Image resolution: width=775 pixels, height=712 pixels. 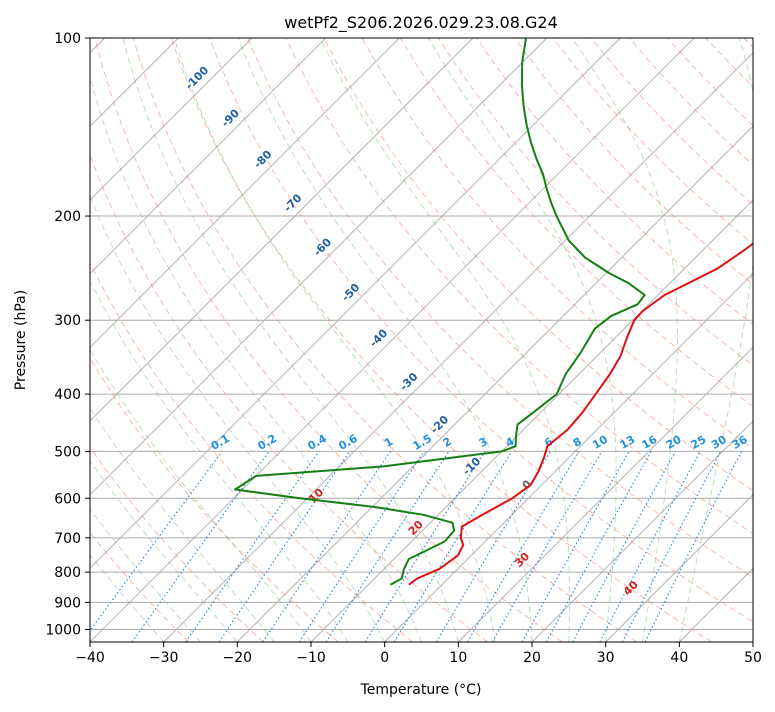 What do you see at coordinates (63, 630) in the screenshot?
I see `y-tick-label: 1000` at bounding box center [63, 630].